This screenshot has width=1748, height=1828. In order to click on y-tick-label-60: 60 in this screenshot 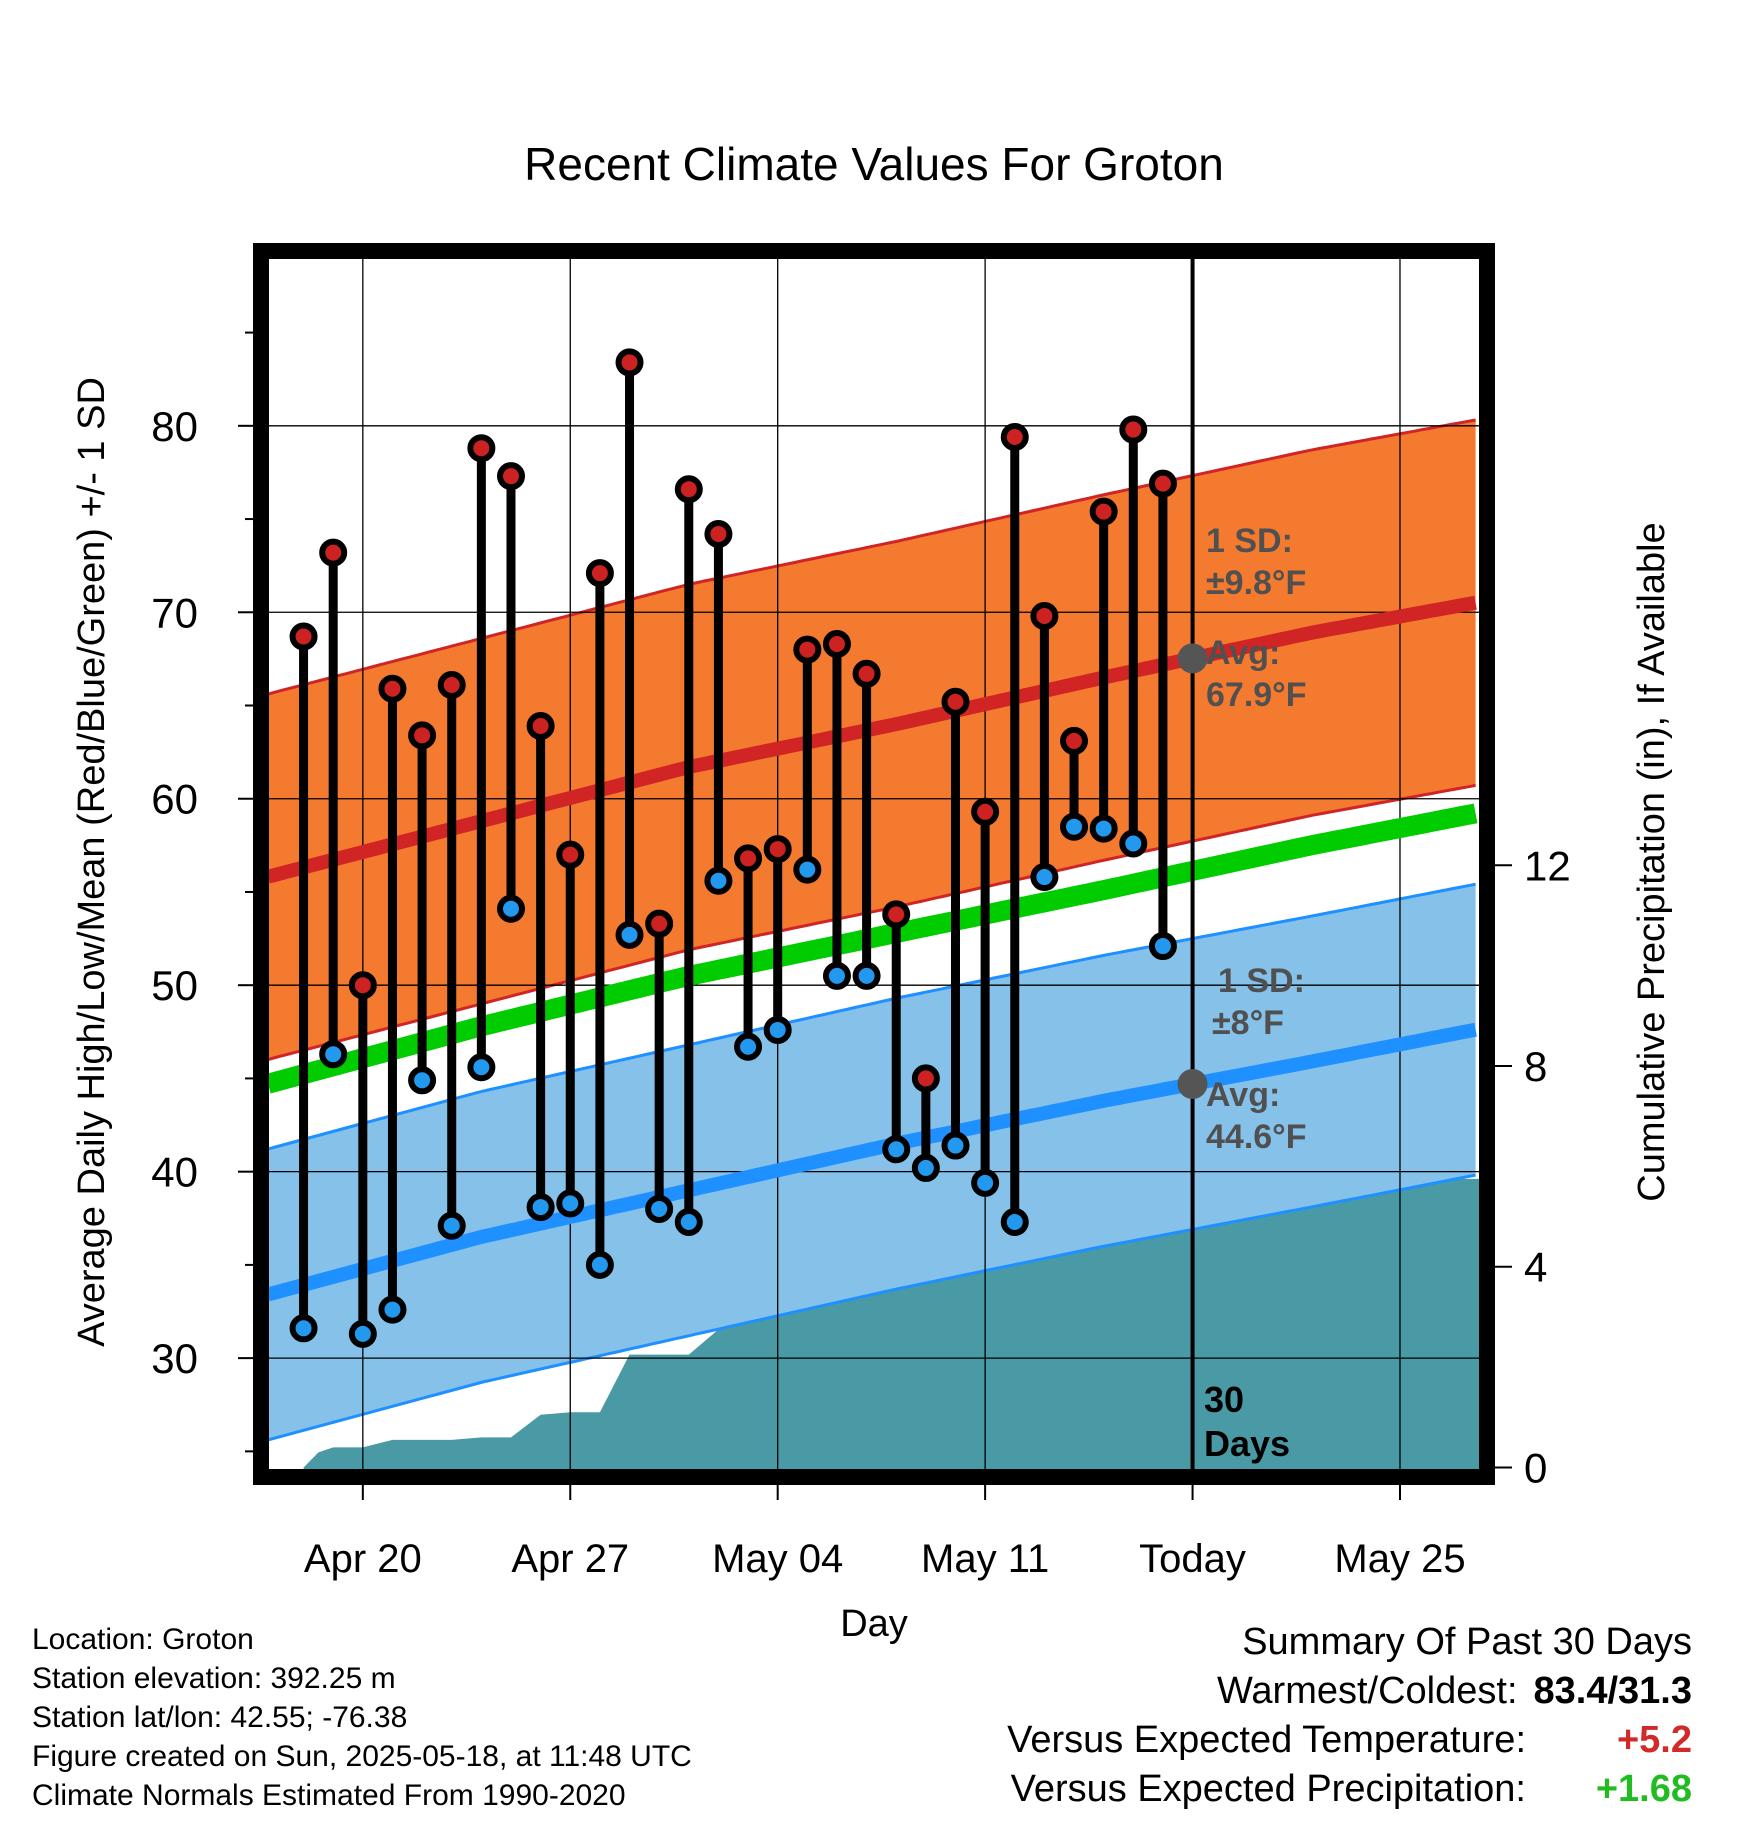, I will do `click(174, 799)`.